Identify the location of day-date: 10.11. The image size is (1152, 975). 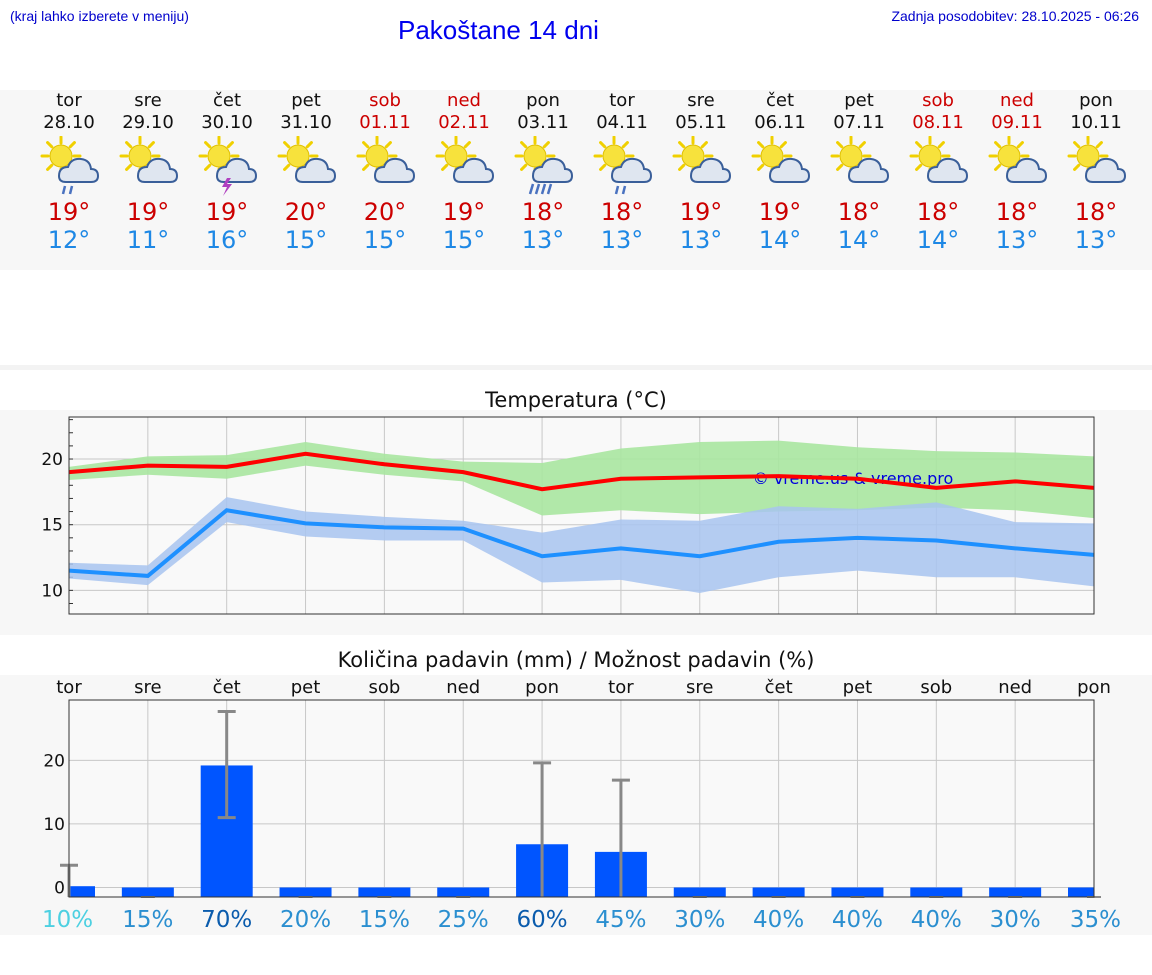
(1096, 122).